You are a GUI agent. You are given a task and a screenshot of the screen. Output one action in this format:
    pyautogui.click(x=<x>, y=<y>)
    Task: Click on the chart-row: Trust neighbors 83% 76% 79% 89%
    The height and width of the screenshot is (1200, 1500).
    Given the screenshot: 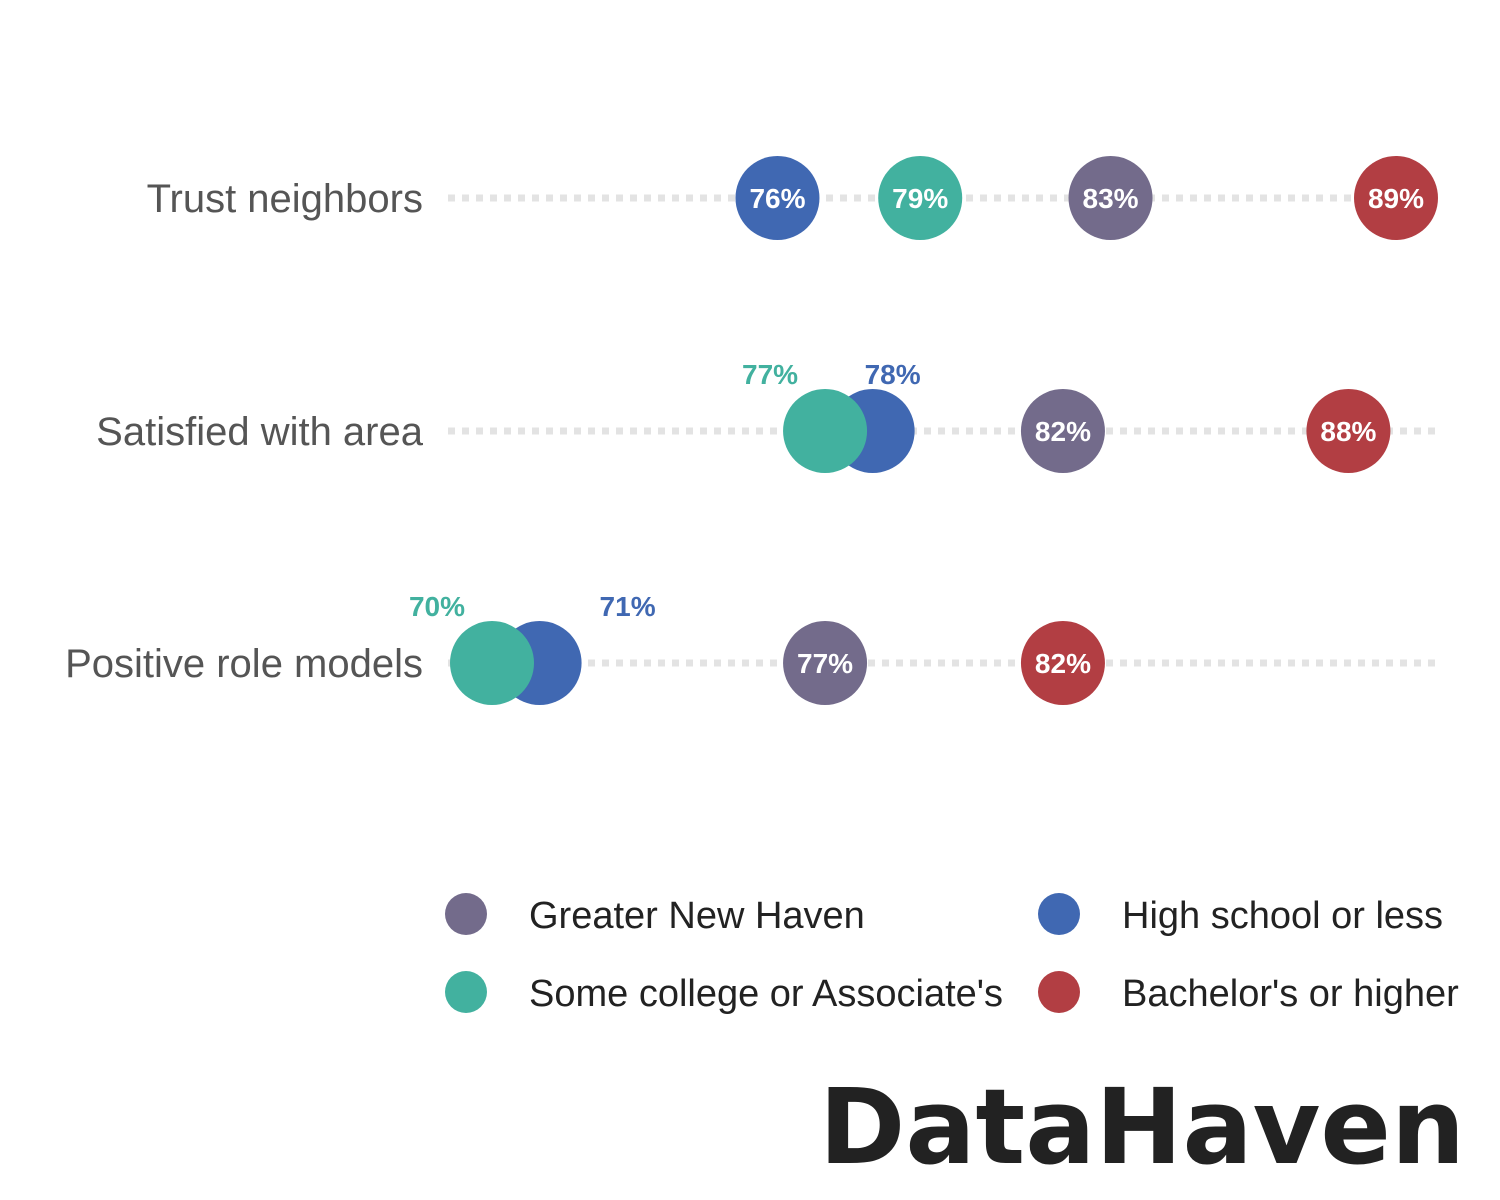 What is the action you would take?
    pyautogui.click(x=793, y=198)
    